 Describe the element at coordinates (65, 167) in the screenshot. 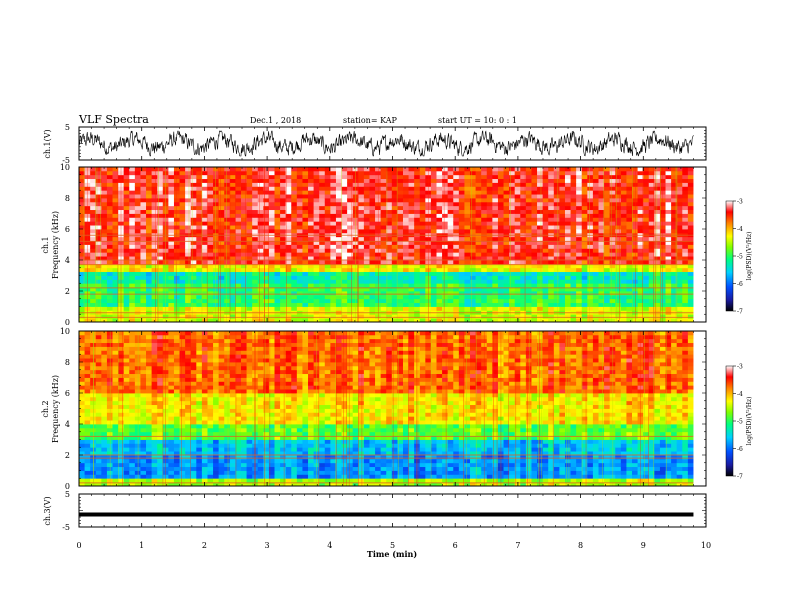

I see `y-tick-label: 10` at that location.